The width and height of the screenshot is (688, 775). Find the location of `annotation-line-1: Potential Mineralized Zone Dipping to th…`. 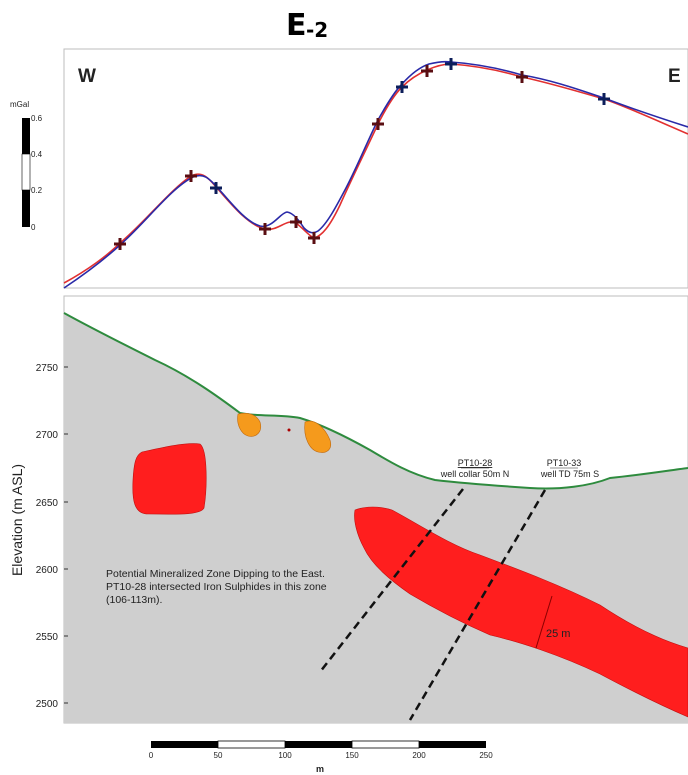

annotation-line-1: Potential Mineralized Zone Dipping to th… is located at coordinates (215, 574).